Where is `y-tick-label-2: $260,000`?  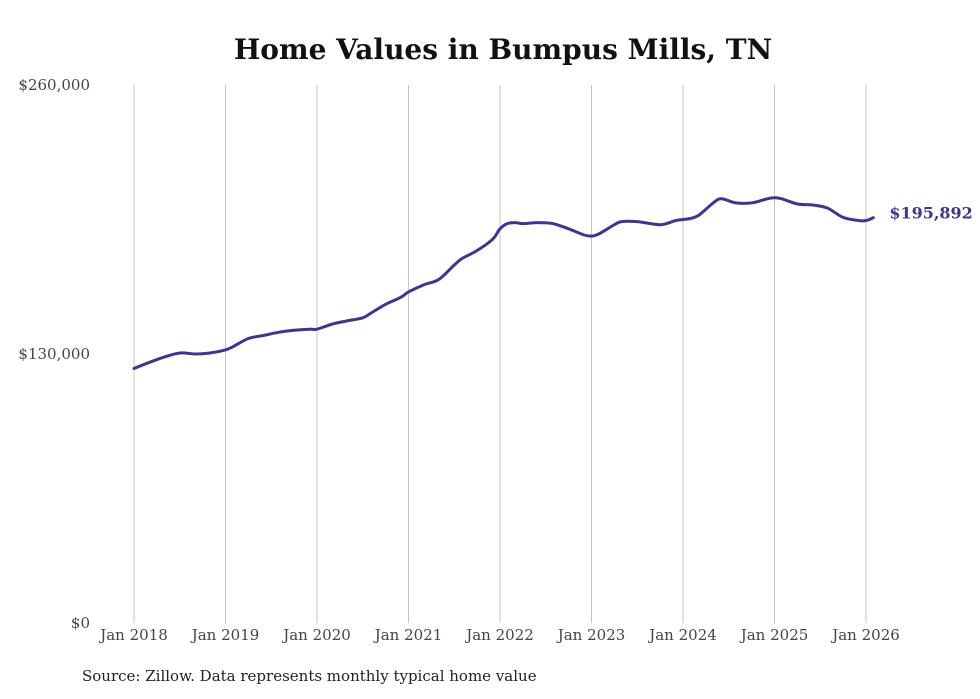
y-tick-label-2: $260,000 is located at coordinates (54, 85).